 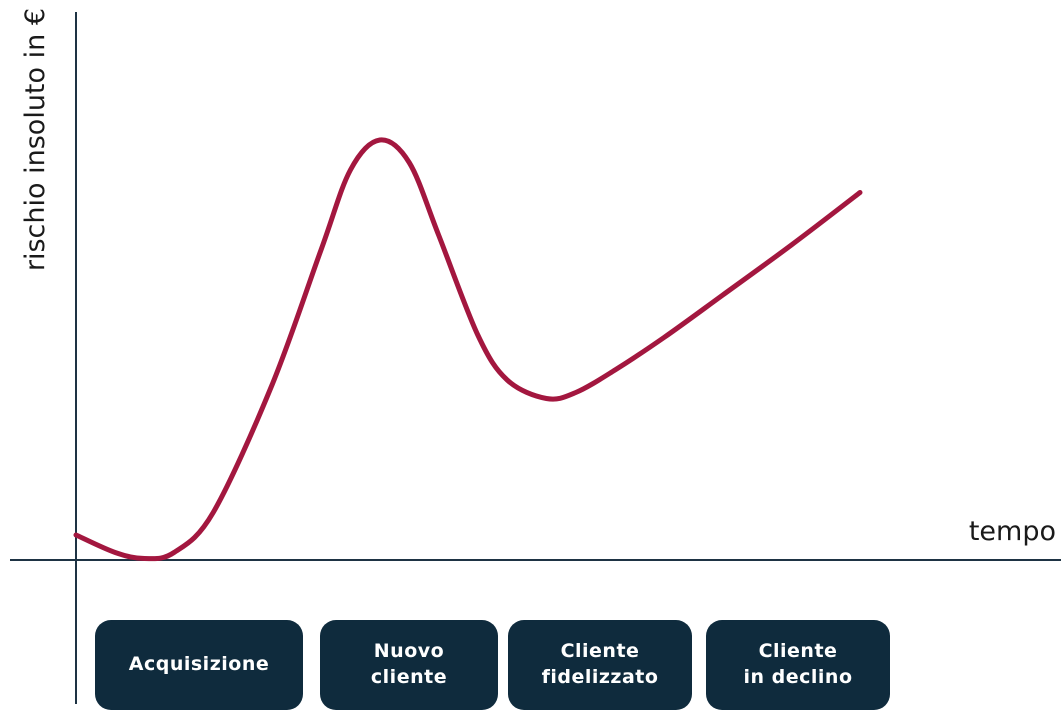 What do you see at coordinates (35, 139) in the screenshot?
I see `y-axis-label: rischio insoluto in €` at bounding box center [35, 139].